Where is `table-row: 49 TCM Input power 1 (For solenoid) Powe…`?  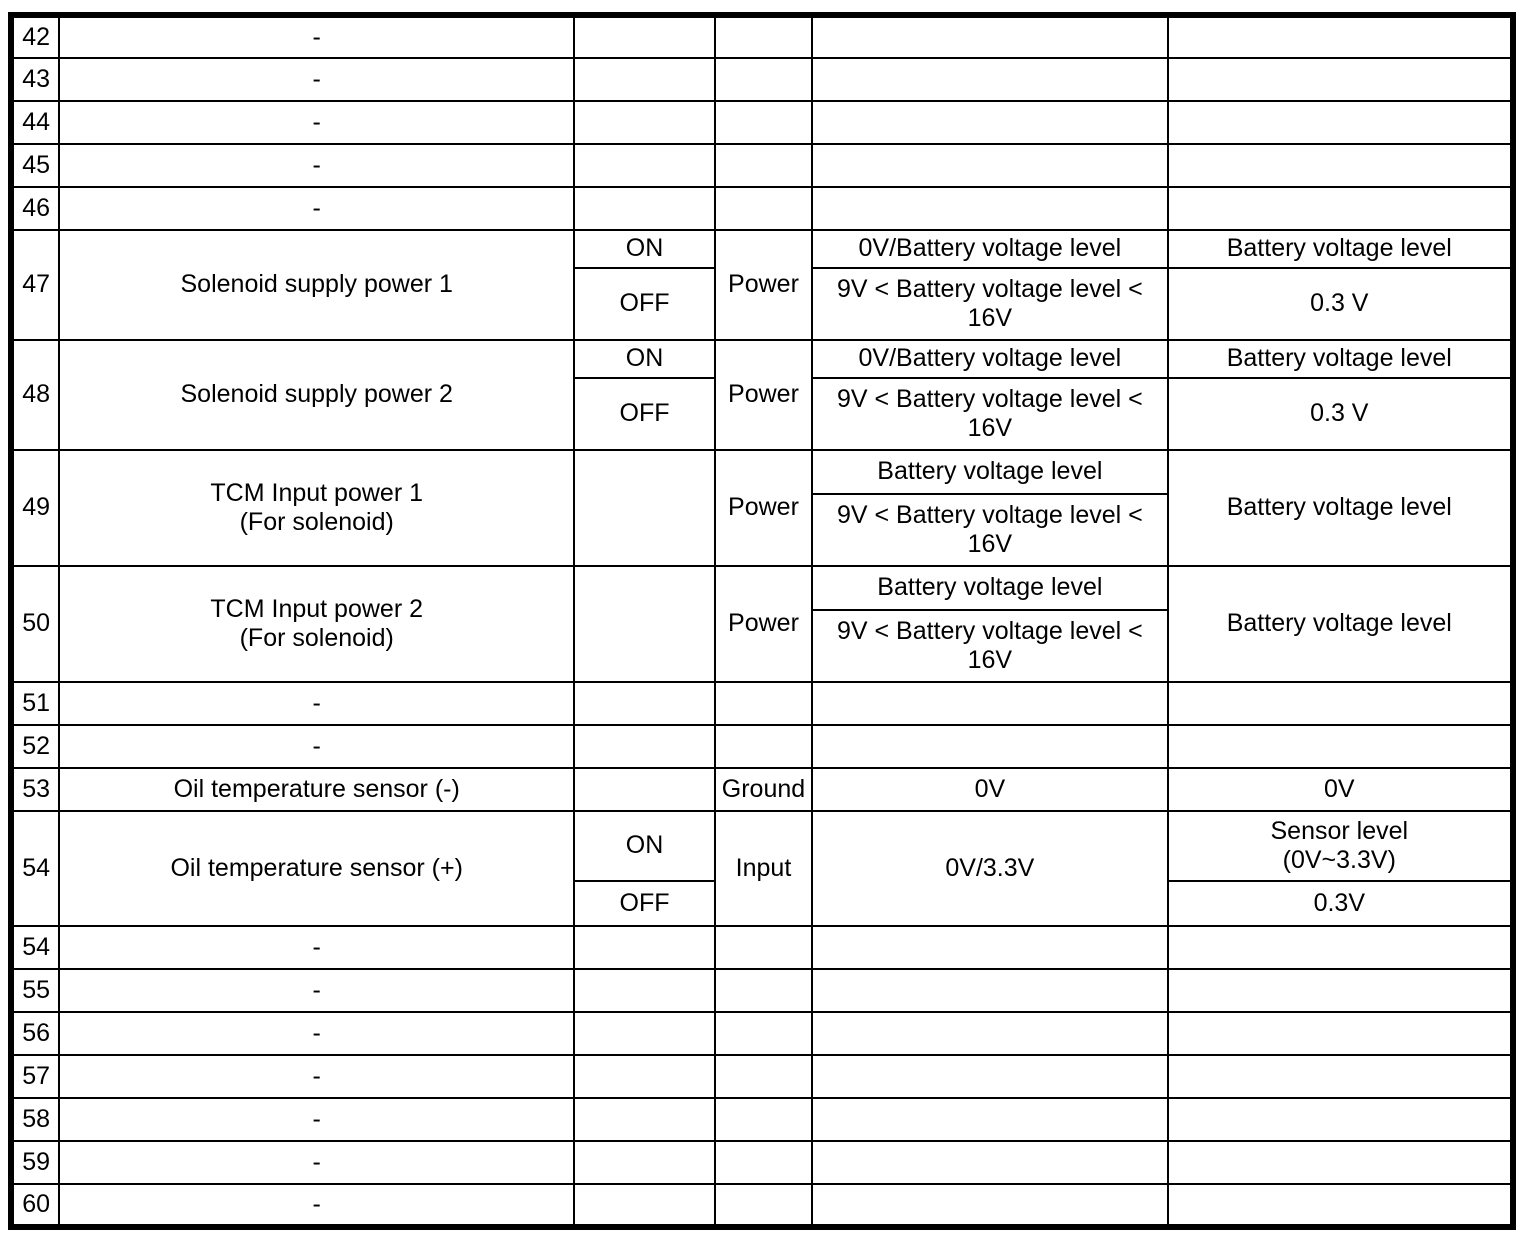 table-row: 49 TCM Input power 1 (For solenoid) Powe… is located at coordinates (762, 508).